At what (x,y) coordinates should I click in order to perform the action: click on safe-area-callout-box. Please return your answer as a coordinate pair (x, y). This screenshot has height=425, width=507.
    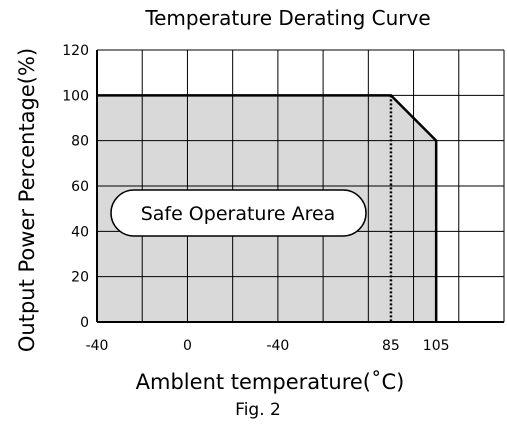
    Looking at the image, I should click on (238, 213).